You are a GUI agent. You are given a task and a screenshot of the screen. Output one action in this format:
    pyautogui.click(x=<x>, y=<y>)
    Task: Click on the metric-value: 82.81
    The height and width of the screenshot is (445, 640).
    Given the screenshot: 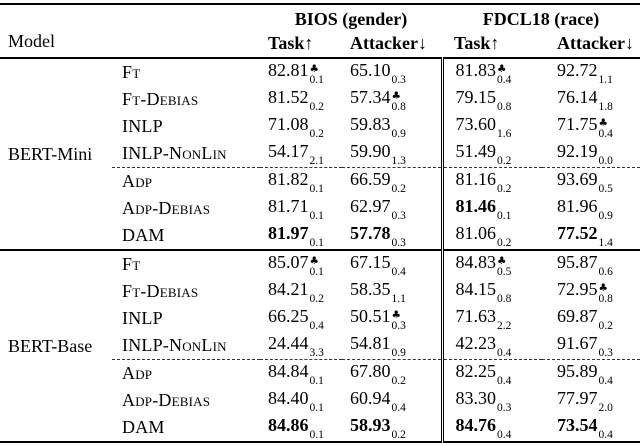 What is the action you would take?
    pyautogui.click(x=288, y=69)
    